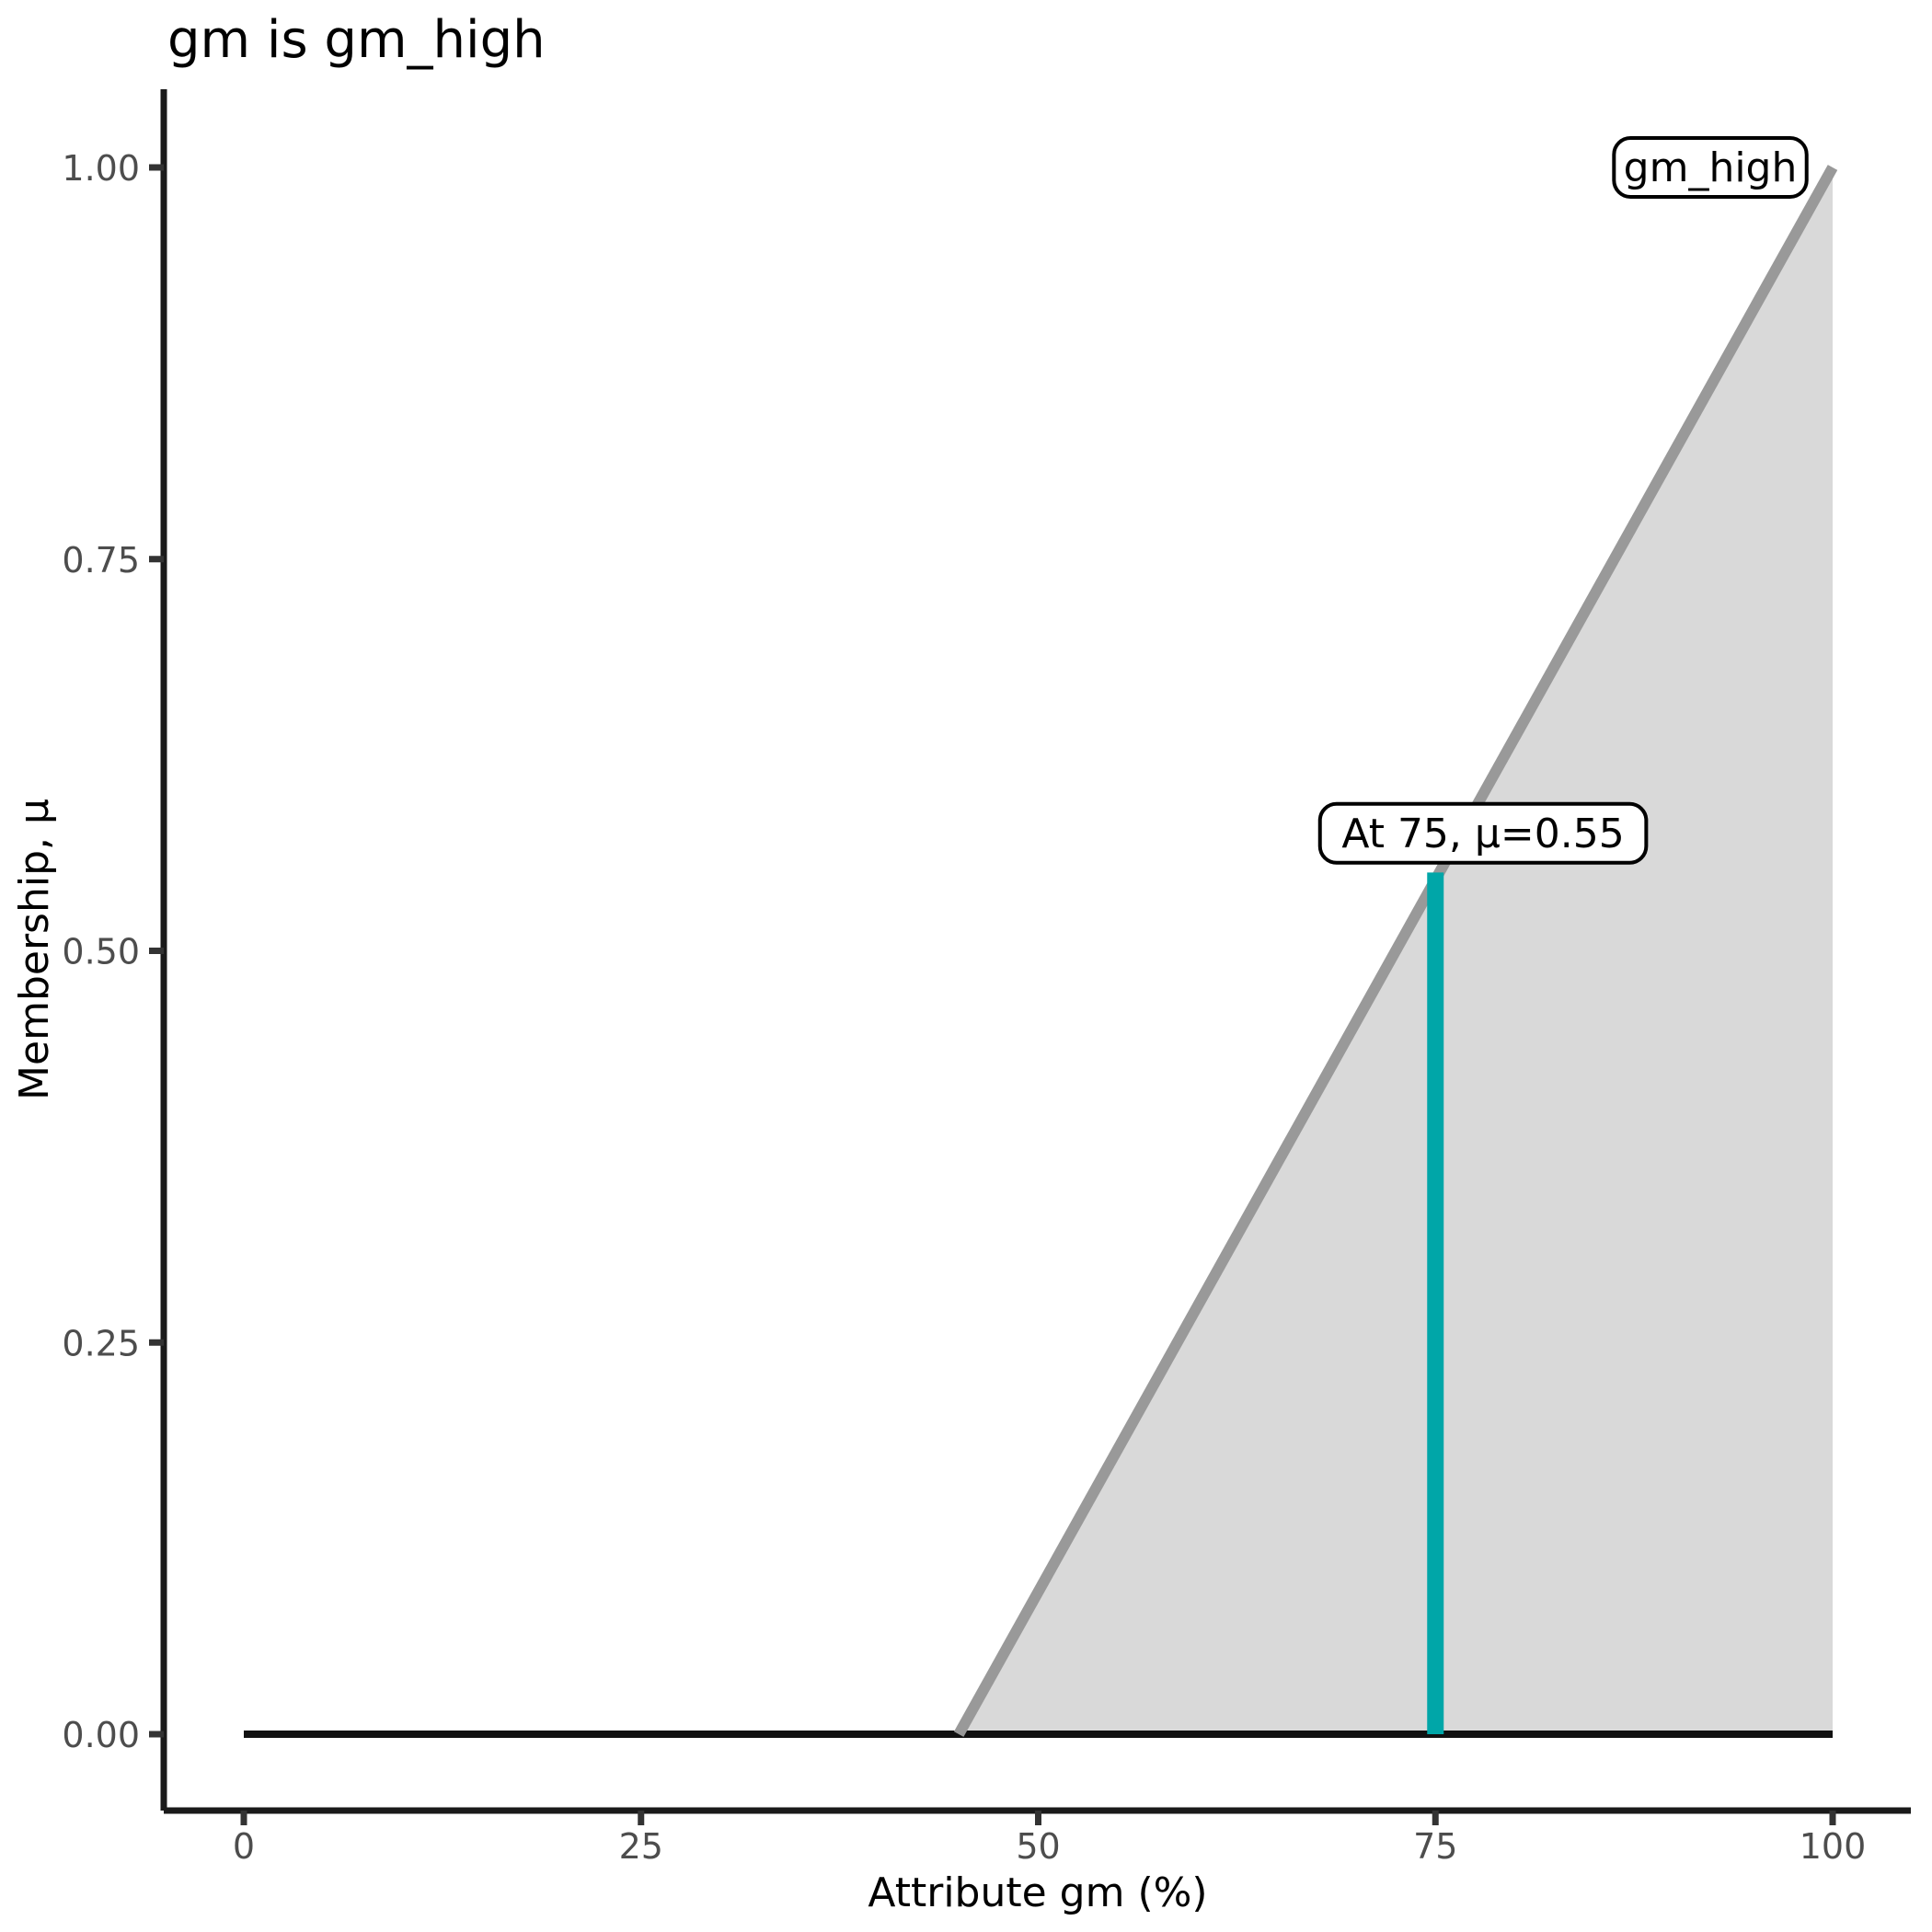  I want to click on x-tick-label: 75, so click(1435, 1846).